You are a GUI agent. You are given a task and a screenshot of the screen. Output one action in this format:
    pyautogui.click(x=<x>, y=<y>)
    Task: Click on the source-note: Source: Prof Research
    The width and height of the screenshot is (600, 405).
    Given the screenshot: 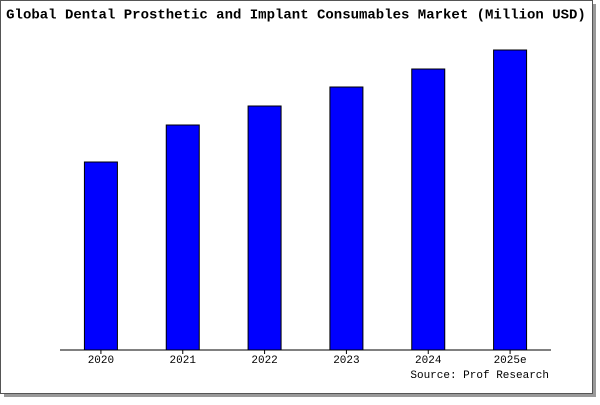 What is the action you would take?
    pyautogui.click(x=479, y=376)
    